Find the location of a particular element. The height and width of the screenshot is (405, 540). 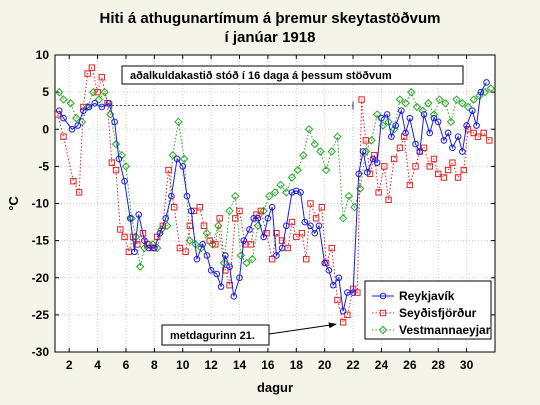

legend-label: Seyðisfjörður is located at coordinates (438, 313).